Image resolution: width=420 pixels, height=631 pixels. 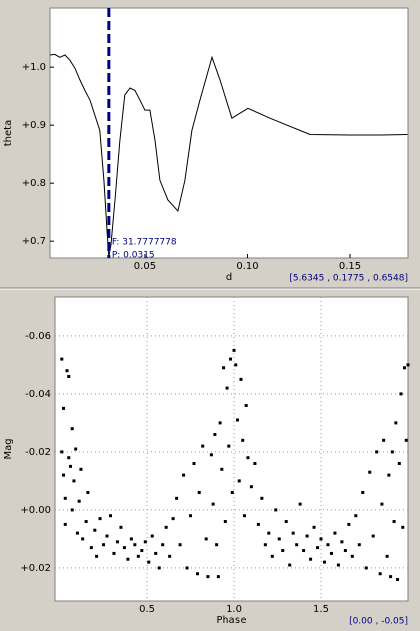 I want to click on y-tick-label: +0.7, so click(x=34, y=241).